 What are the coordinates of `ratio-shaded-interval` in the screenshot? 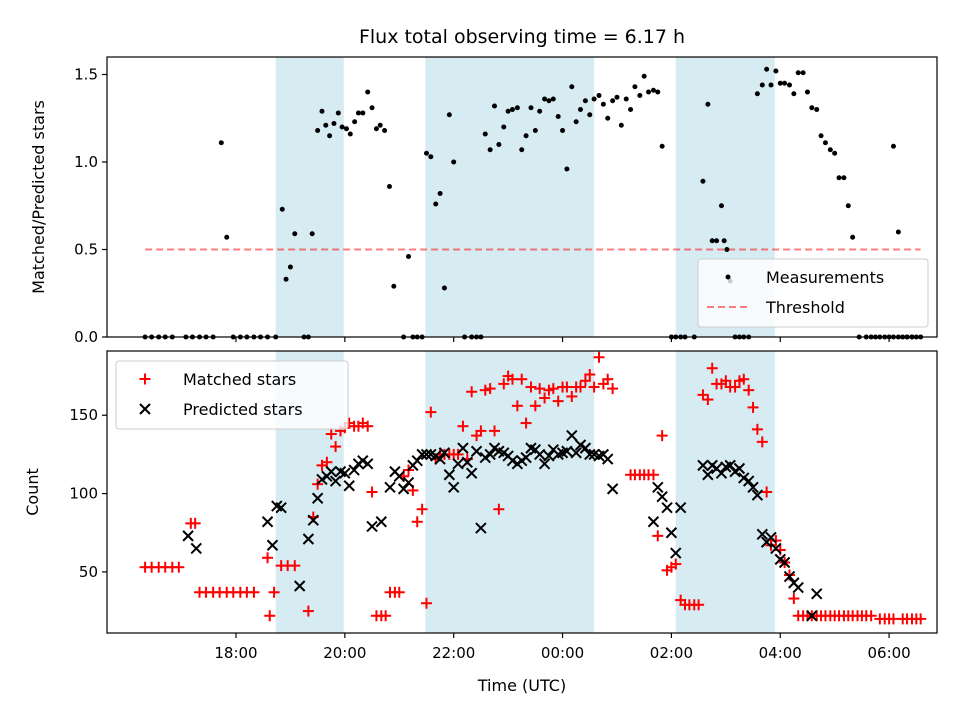 It's located at (309, 197).